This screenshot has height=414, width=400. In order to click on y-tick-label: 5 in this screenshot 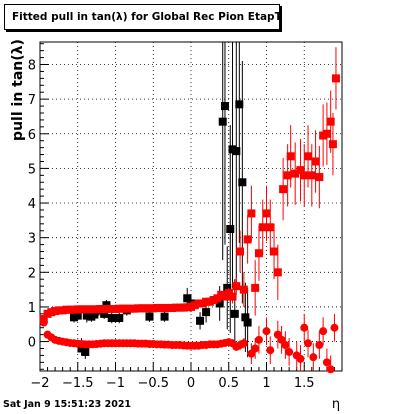, I will do `click(32, 169)`.